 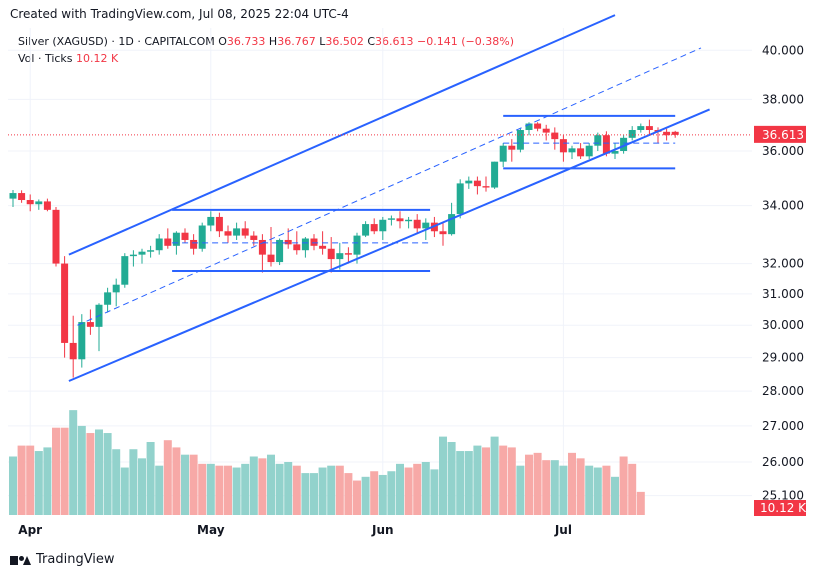 I want to click on price-tick-label: 32.000, so click(x=783, y=264).